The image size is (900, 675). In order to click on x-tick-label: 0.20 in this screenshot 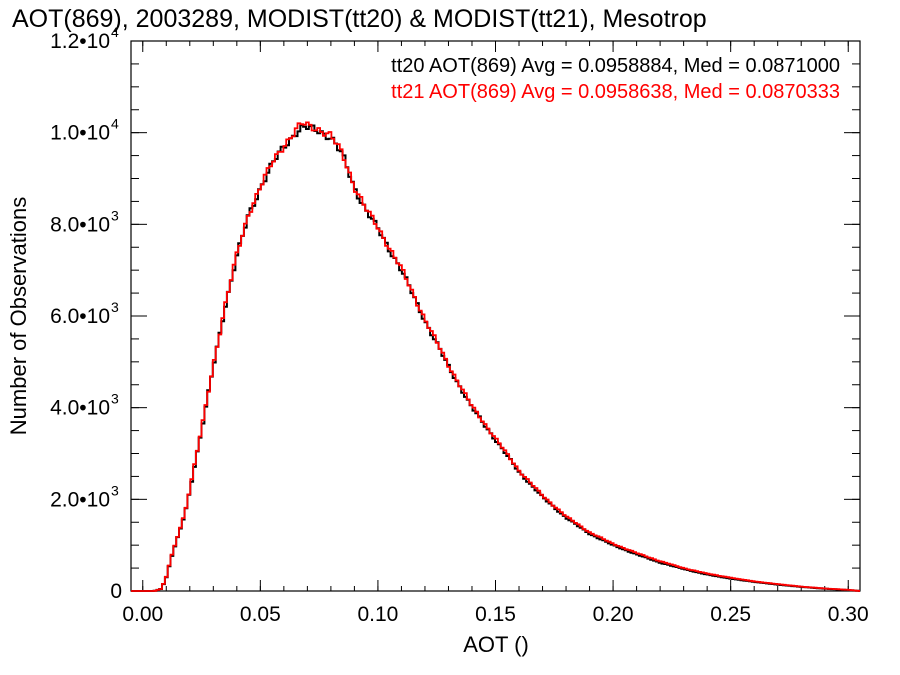, I will do `click(613, 614)`.